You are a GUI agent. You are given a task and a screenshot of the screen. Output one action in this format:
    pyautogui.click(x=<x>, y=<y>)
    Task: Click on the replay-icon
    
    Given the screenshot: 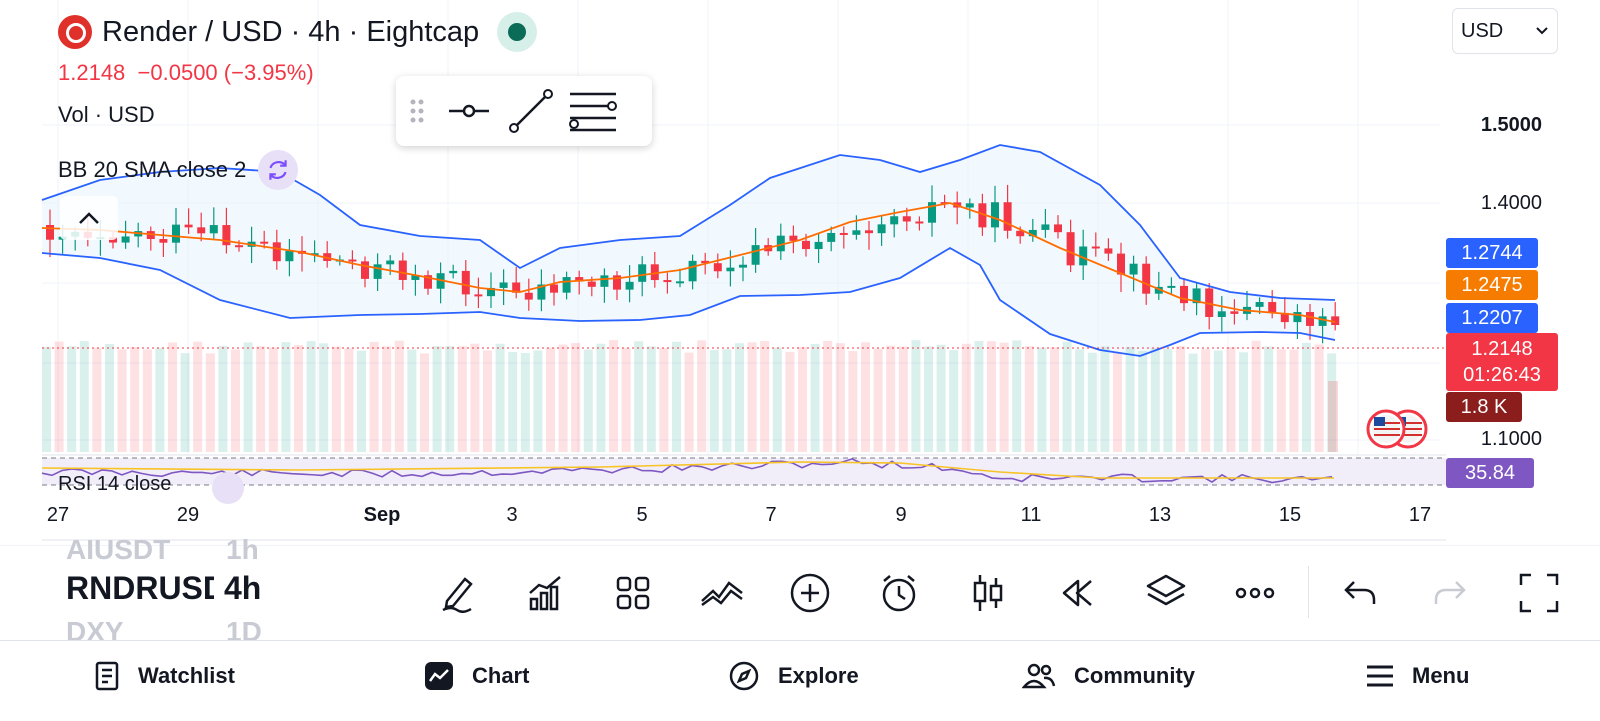 What is the action you would take?
    pyautogui.click(x=1077, y=593)
    